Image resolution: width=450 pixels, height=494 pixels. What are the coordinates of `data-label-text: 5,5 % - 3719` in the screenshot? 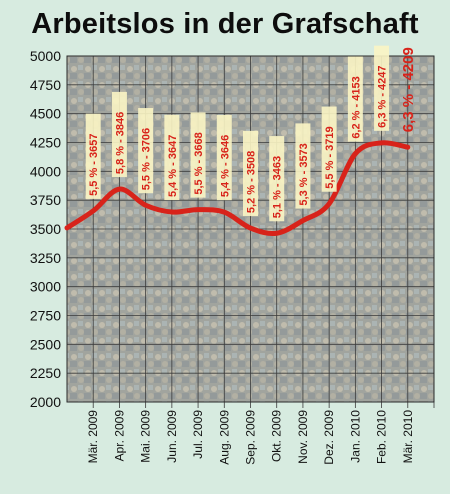 It's located at (330, 157).